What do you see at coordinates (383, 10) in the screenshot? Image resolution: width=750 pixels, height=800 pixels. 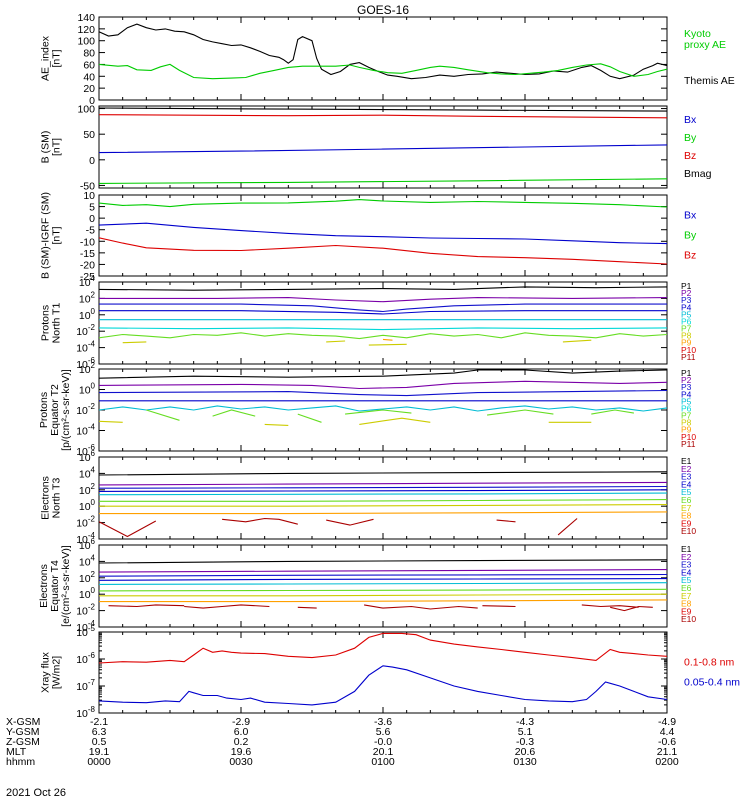 I see `plot-title: GOES-16` at bounding box center [383, 10].